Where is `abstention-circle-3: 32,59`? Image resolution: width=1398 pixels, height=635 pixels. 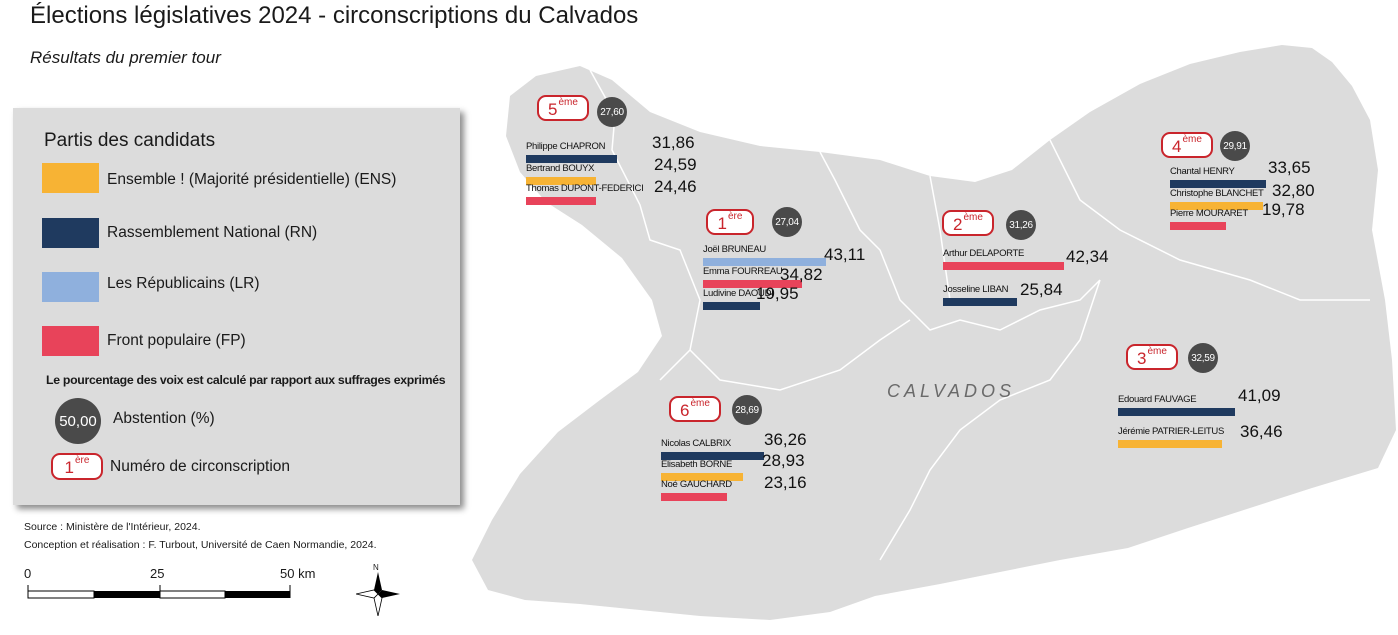
abstention-circle-3: 32,59 is located at coordinates (1203, 358).